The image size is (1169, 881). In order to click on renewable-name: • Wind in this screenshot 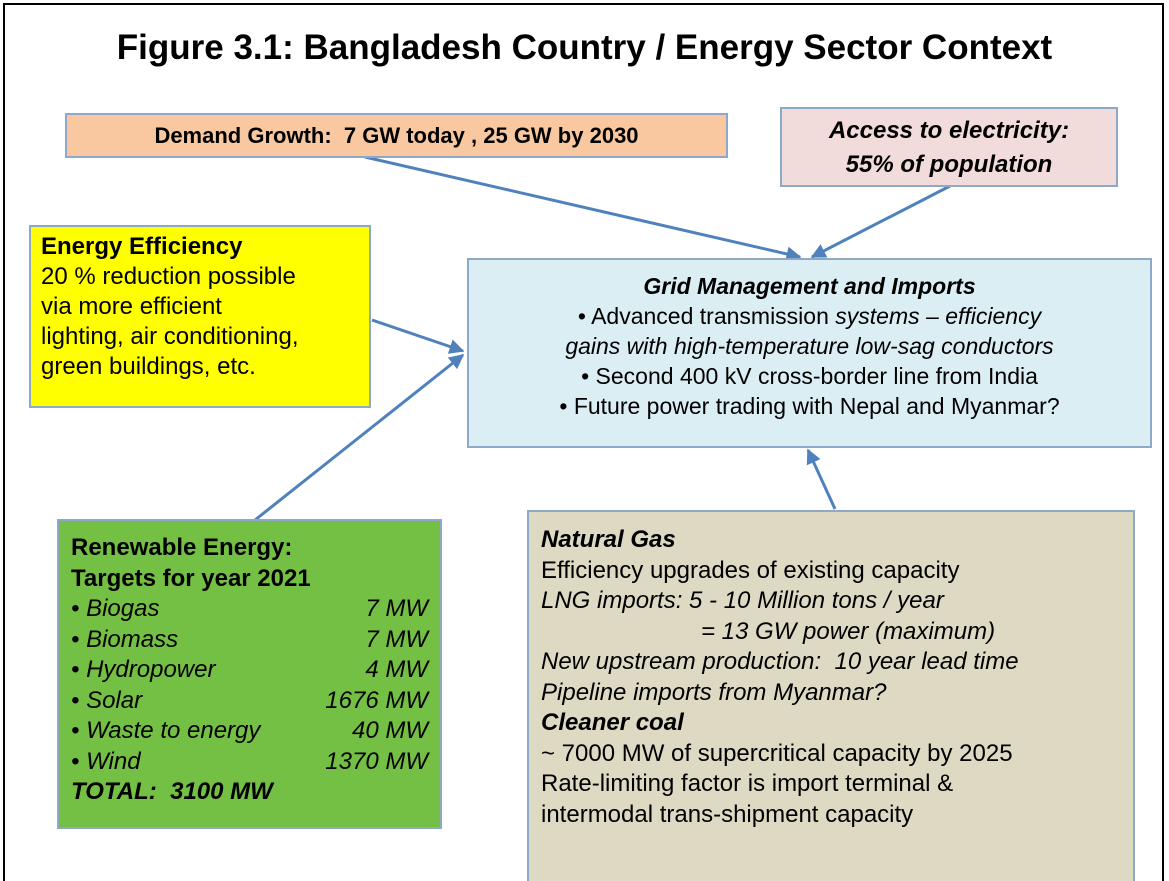, I will do `click(106, 761)`.